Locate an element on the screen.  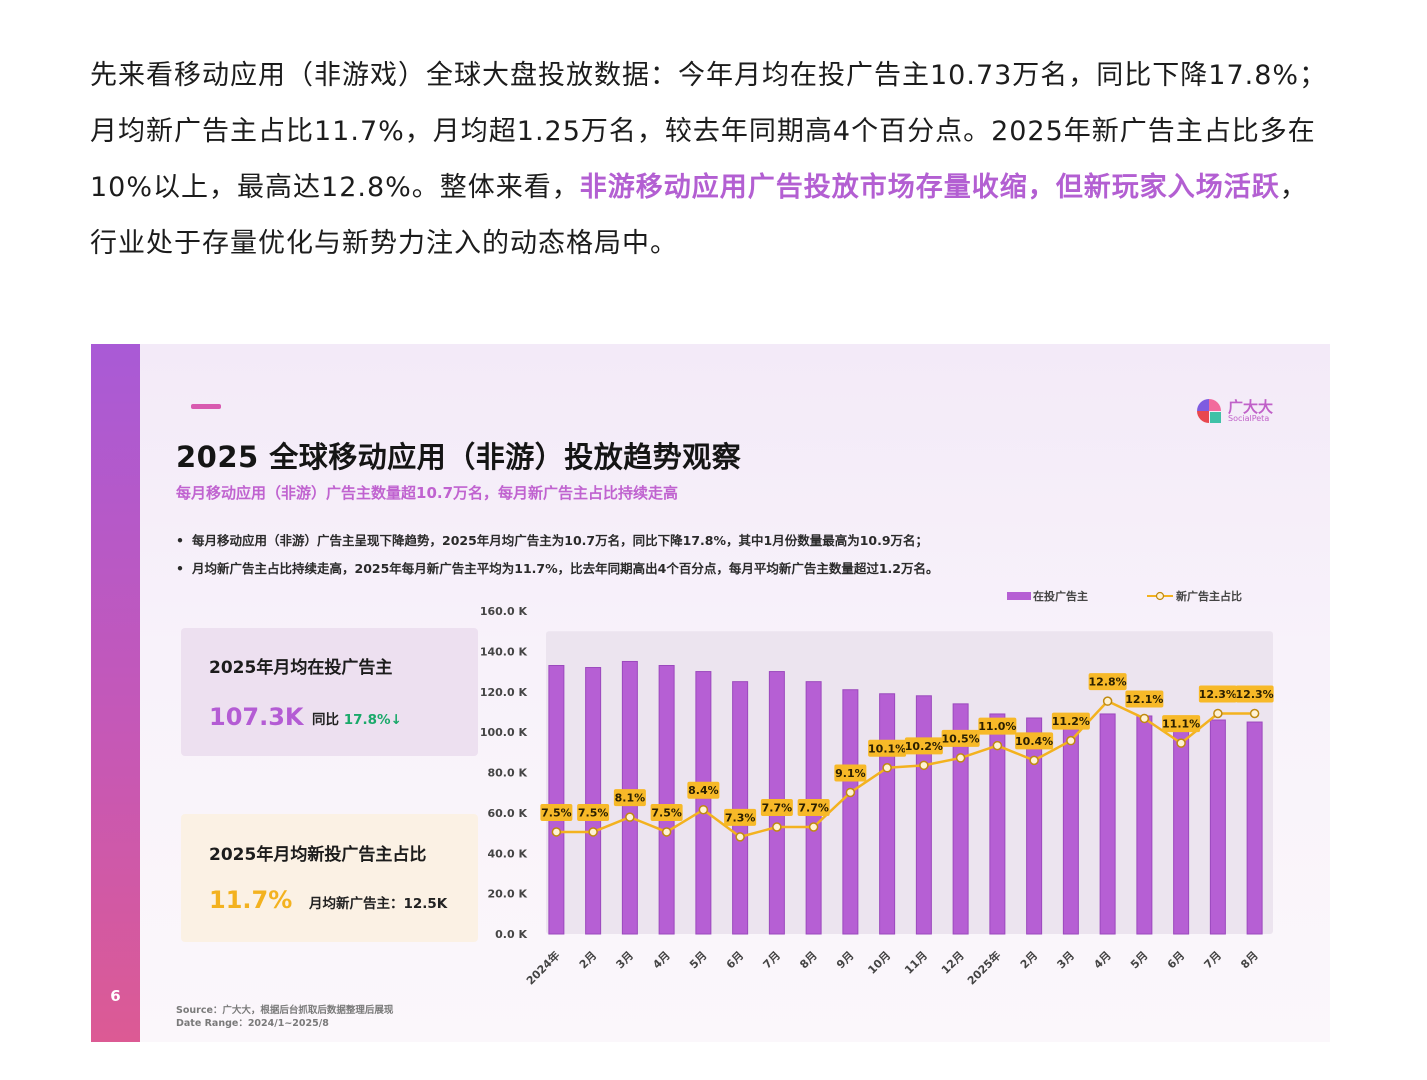
kpi-card-new-share: 2025年月均新投广告主占比 11.7% 月均新广告主：12.5K is located at coordinates (329, 878).